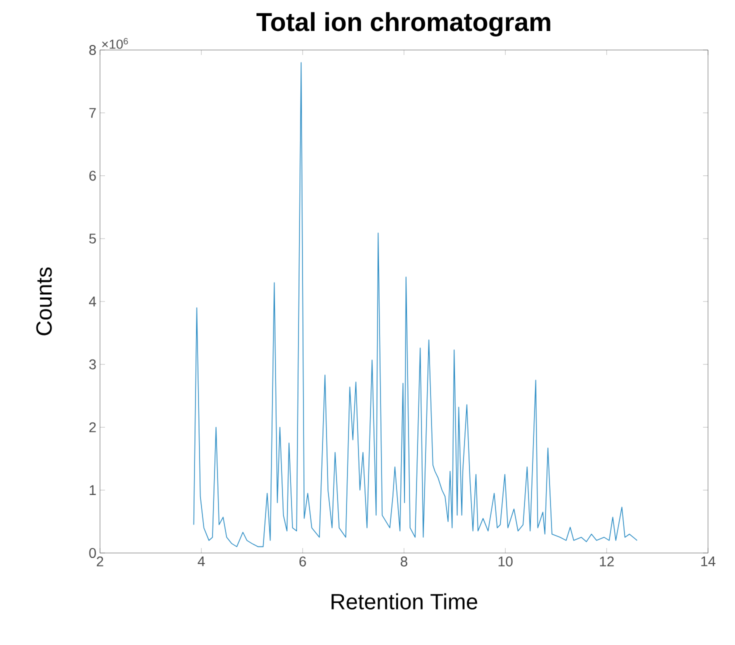 This screenshot has height=645, width=735. Describe the element at coordinates (505, 561) in the screenshot. I see `x-tick-label: 10` at that location.